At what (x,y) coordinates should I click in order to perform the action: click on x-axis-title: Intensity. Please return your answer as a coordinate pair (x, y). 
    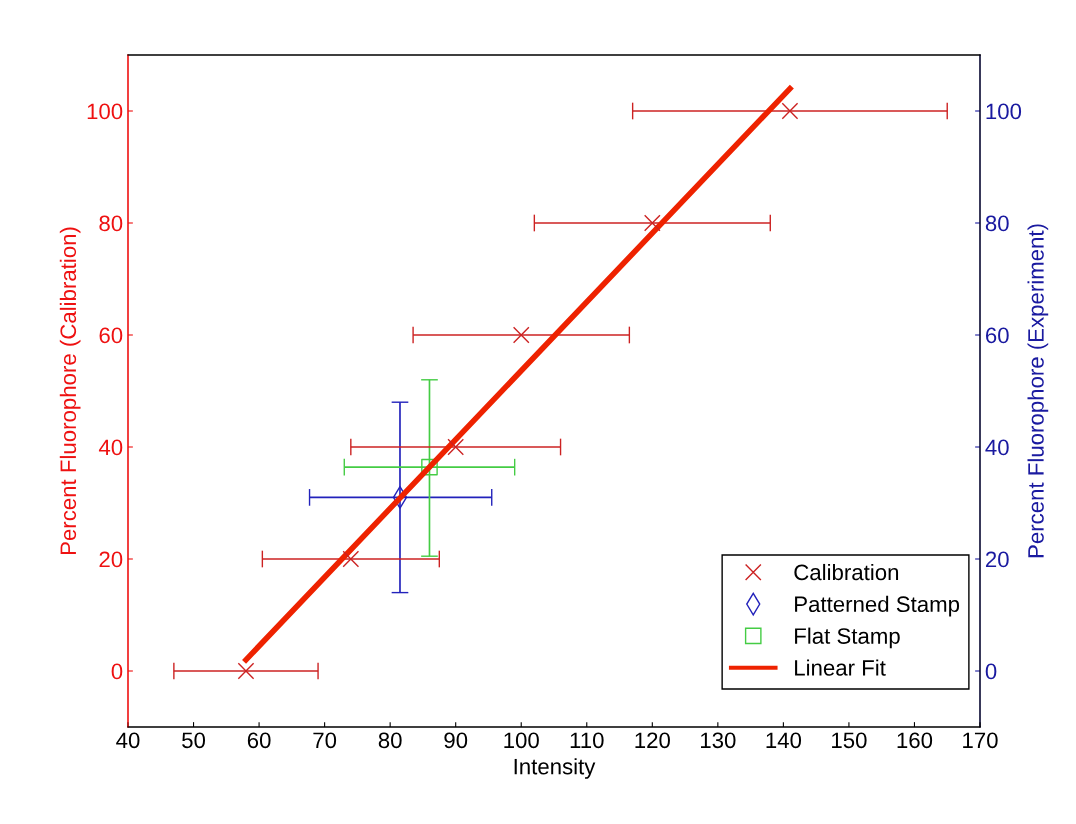
    Looking at the image, I should click on (555, 768).